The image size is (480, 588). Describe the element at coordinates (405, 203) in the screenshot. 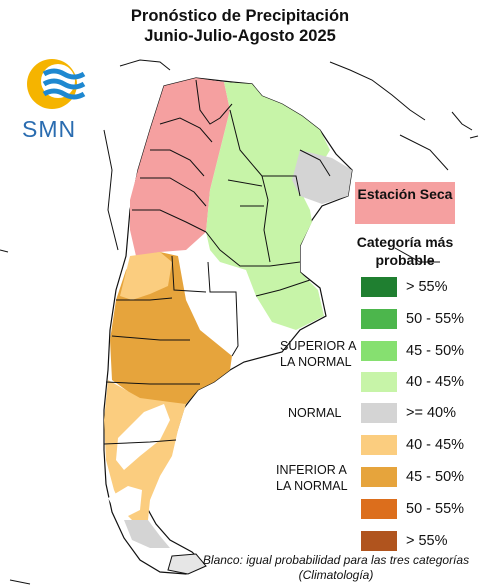

I see `dry-season-label: Estación Seca` at that location.